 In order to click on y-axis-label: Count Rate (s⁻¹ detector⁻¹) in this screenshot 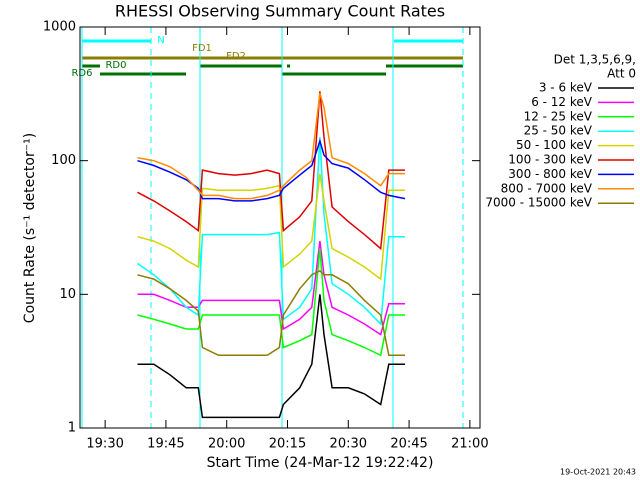, I will do `click(30, 228)`.